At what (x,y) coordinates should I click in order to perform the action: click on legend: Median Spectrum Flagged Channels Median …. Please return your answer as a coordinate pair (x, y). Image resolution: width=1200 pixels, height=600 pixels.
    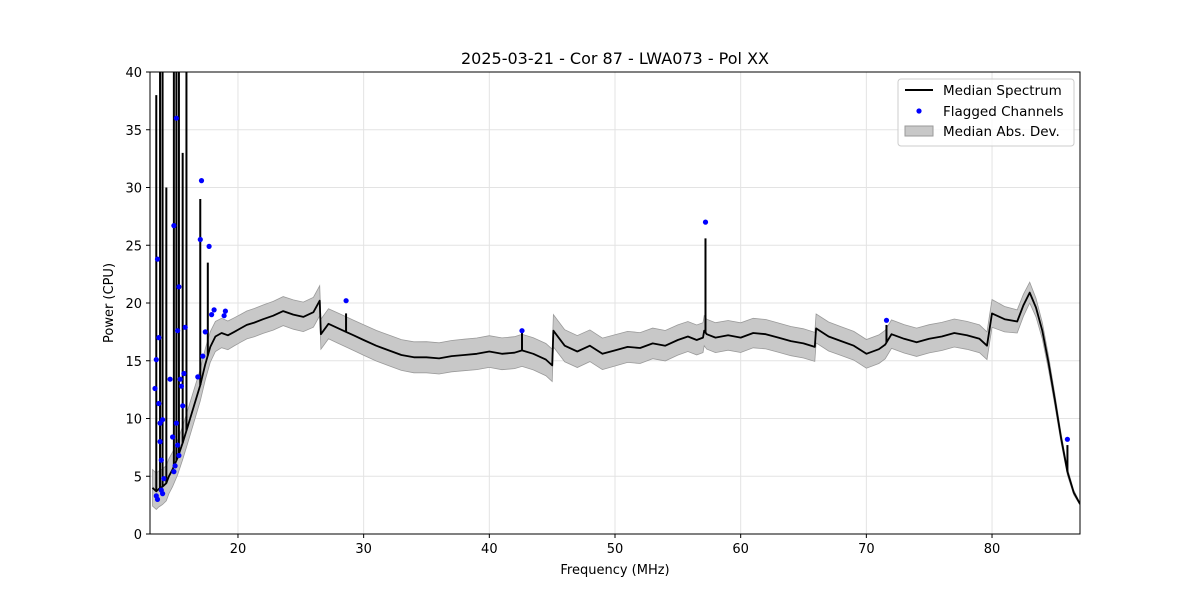
    Looking at the image, I should click on (986, 112).